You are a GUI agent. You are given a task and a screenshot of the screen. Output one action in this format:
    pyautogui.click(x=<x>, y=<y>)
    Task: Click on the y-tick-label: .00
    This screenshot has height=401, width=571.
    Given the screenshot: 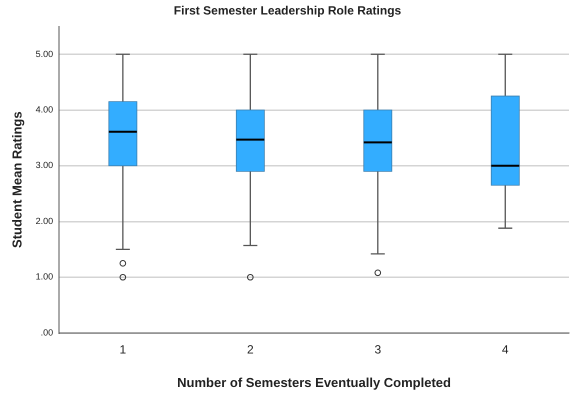 What is the action you would take?
    pyautogui.click(x=47, y=332)
    